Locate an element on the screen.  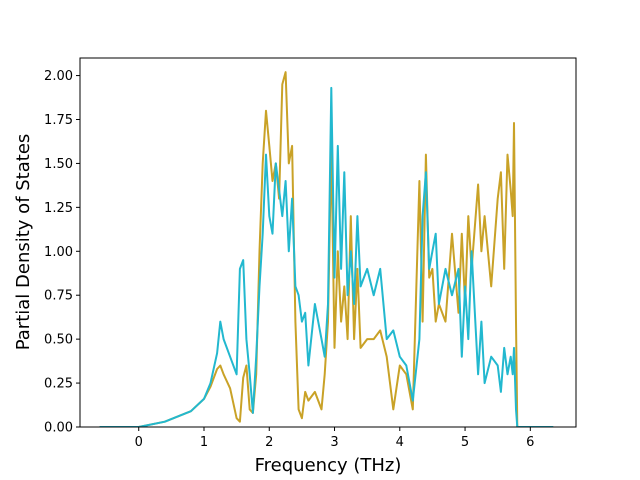
x-tick-label: 4 is located at coordinates (400, 442).